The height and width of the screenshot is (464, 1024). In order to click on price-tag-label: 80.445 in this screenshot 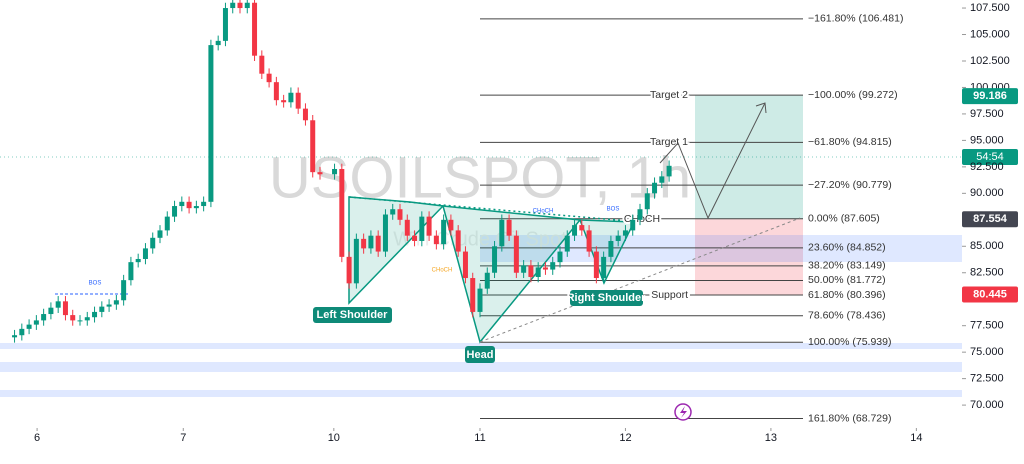, I will do `click(990, 294)`.